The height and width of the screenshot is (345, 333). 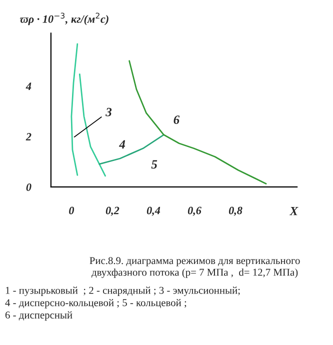 What do you see at coordinates (113, 211) in the screenshot?
I see `x-tick-label: 0,2` at bounding box center [113, 211].